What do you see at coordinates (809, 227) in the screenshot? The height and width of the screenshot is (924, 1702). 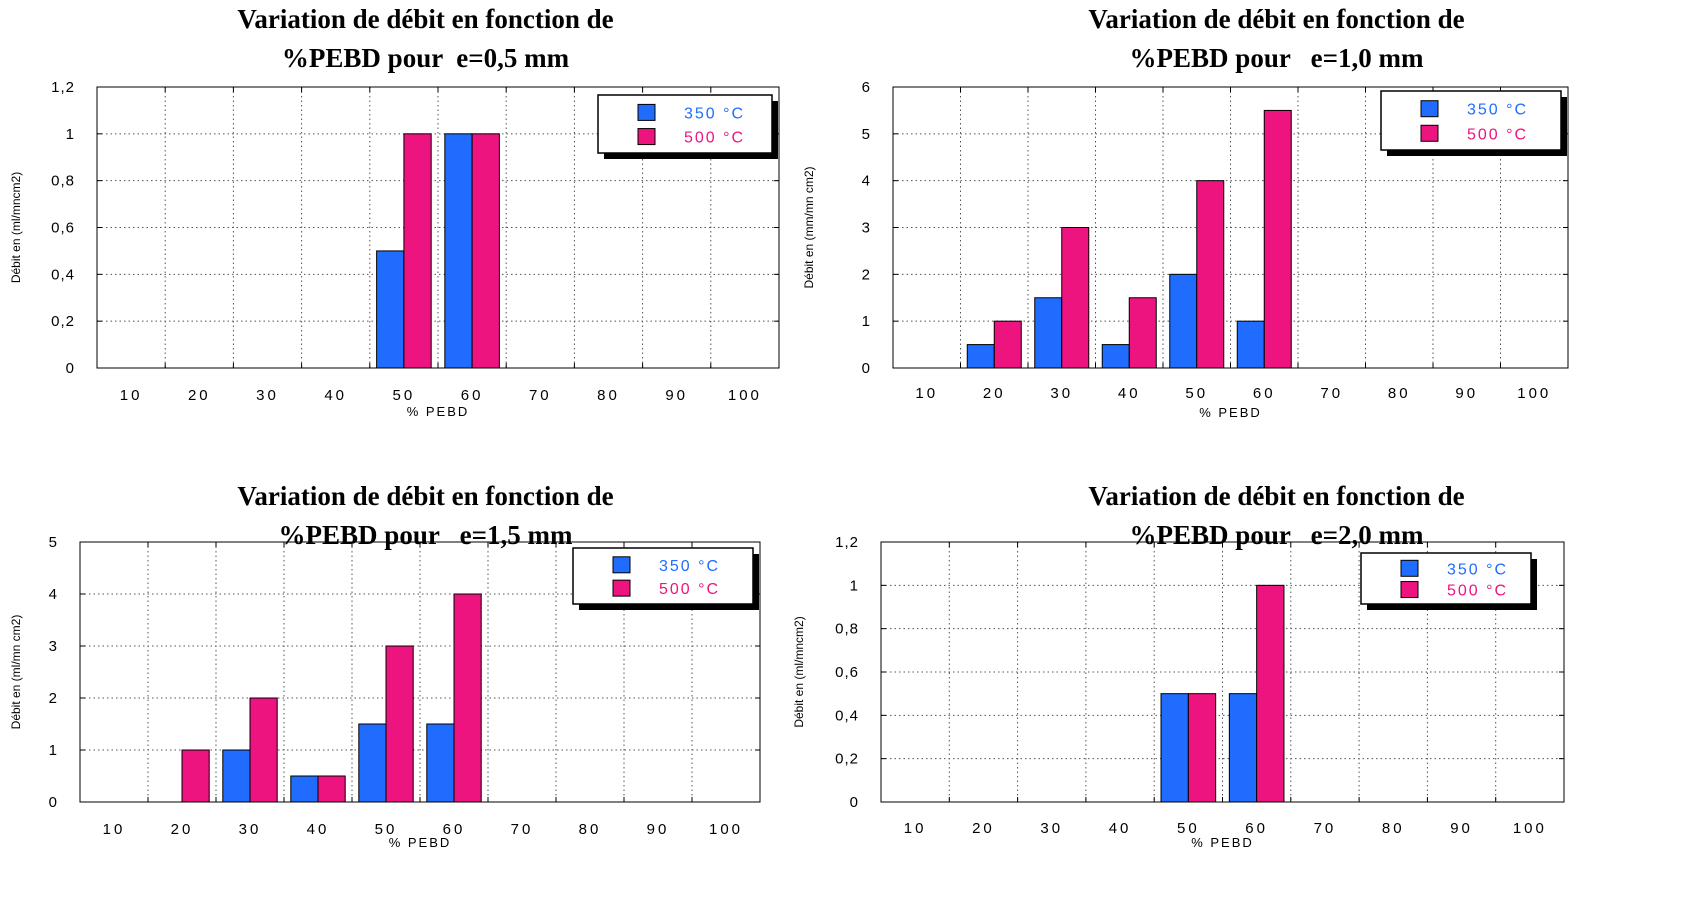 I see `y-axis-label: Débit en (mm/mn cm2)` at bounding box center [809, 227].